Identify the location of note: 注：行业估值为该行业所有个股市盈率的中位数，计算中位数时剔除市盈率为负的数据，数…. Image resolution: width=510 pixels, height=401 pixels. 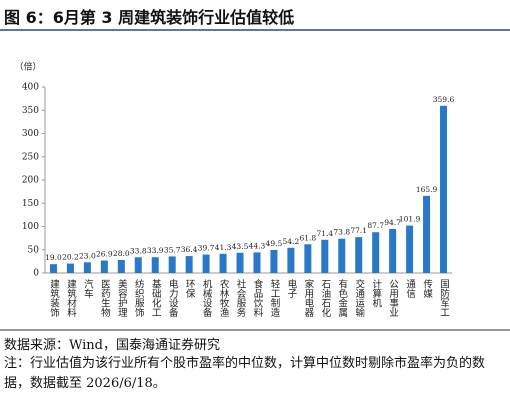
(245, 373).